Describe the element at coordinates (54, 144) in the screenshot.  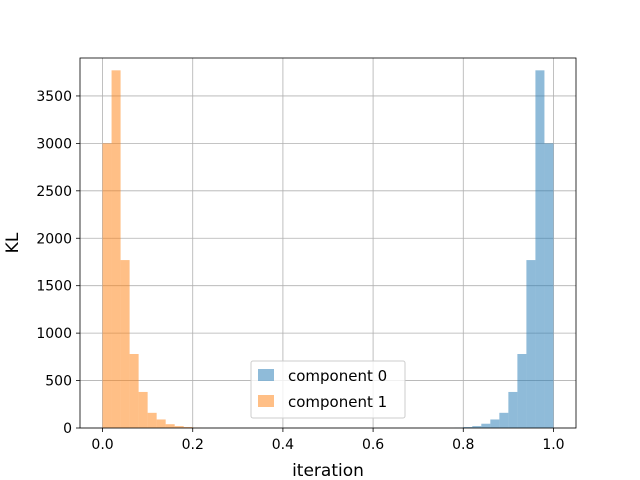
I see `y-tick-label: 3000` at that location.